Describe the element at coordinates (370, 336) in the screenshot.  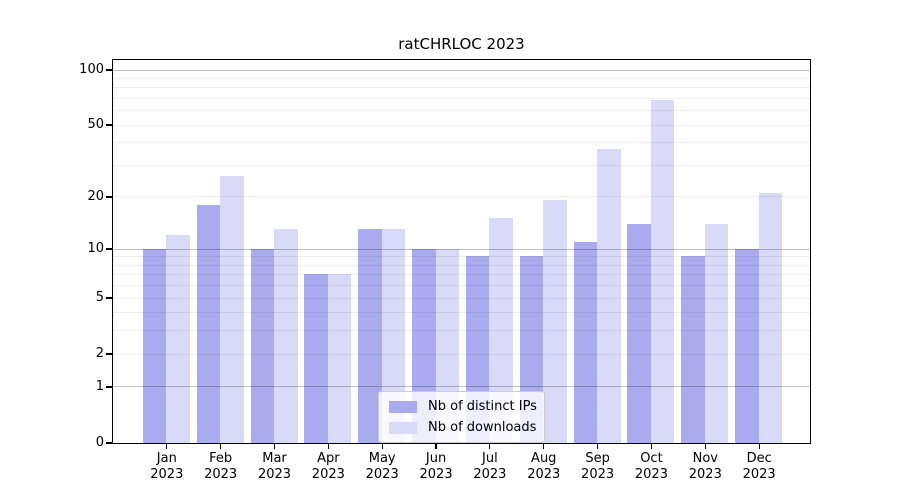
I see `bar-distinct-ips-may` at that location.